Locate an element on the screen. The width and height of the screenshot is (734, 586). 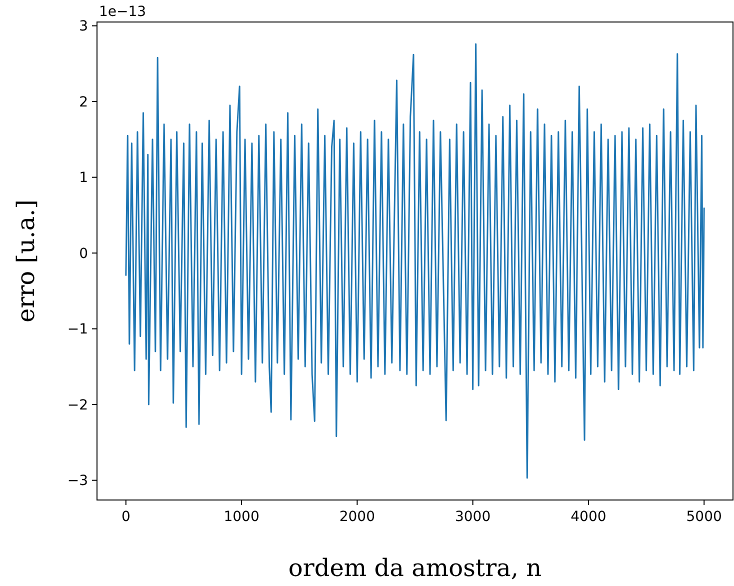
text: 1e−13 is located at coordinates (122, 12).